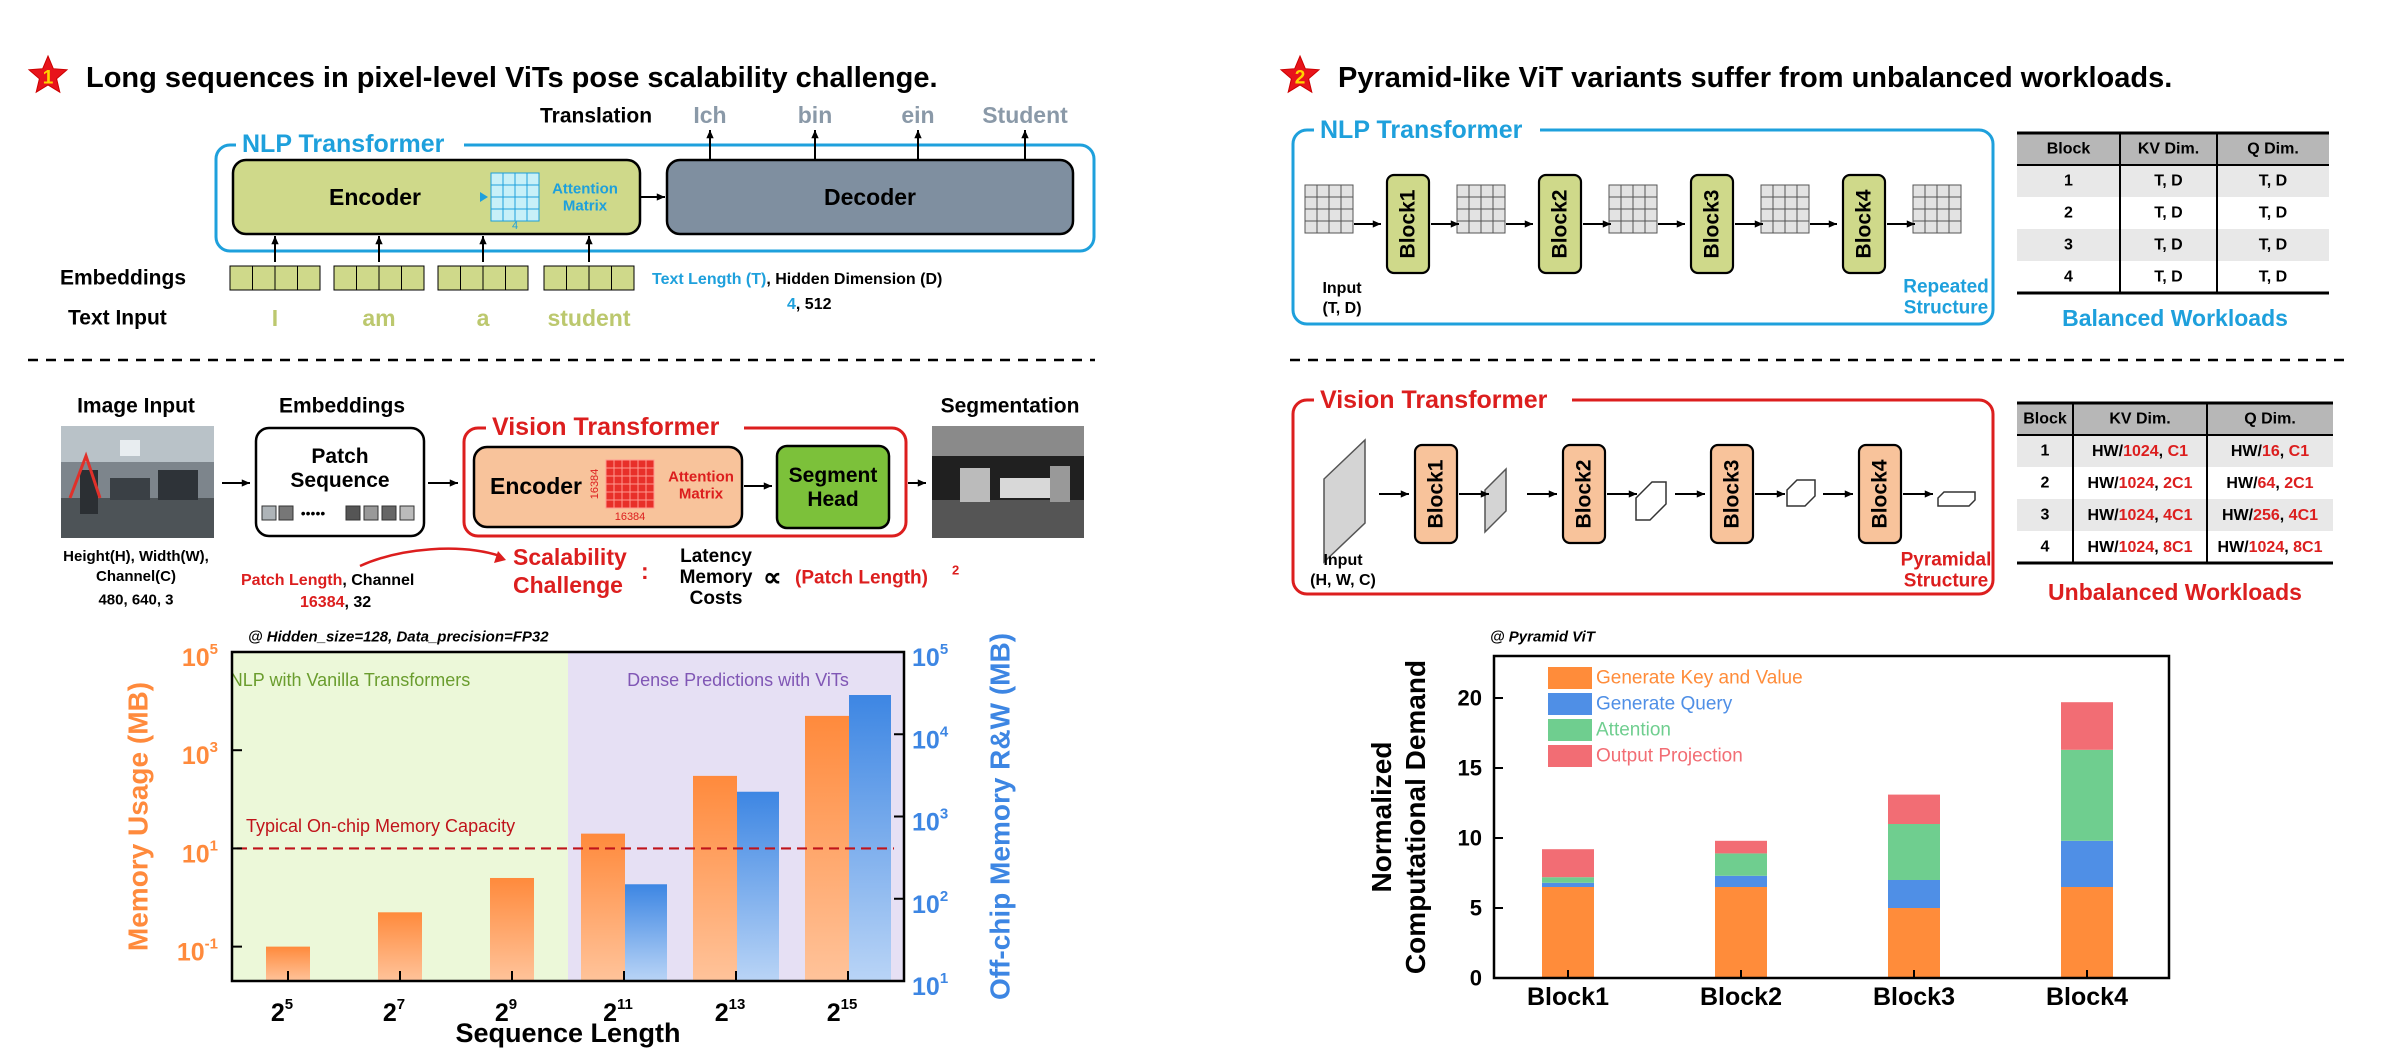  Describe the element at coordinates (48, 78) in the screenshot. I see `badge-1-star-number: 1` at that location.